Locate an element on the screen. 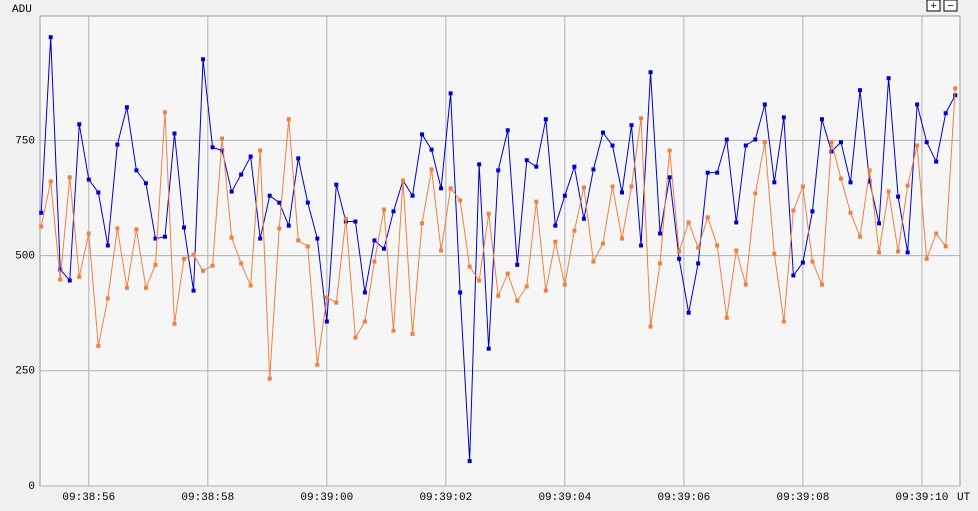  y-tick-label: 750 is located at coordinates (25, 141).